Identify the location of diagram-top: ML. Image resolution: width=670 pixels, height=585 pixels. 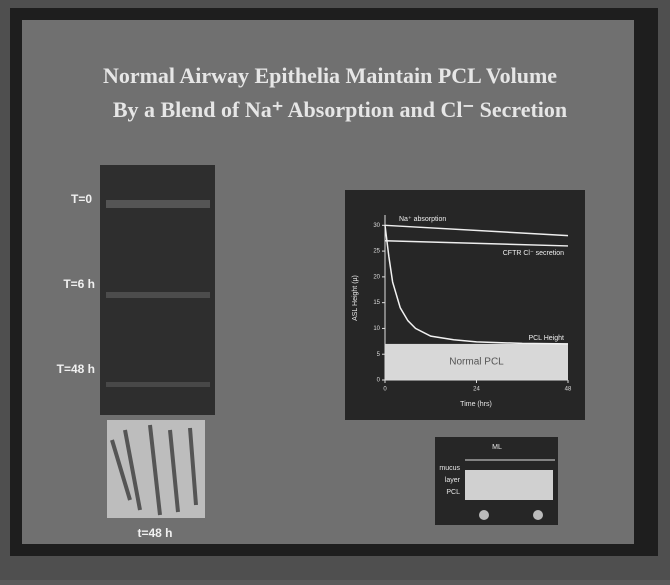
(497, 447).